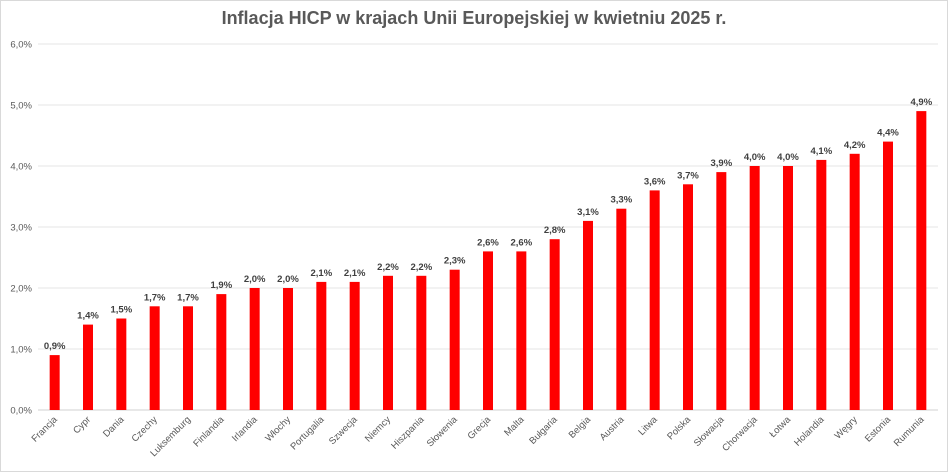 The image size is (948, 472). Describe the element at coordinates (622, 200) in the screenshot. I see `data-label: 3,3%` at that location.